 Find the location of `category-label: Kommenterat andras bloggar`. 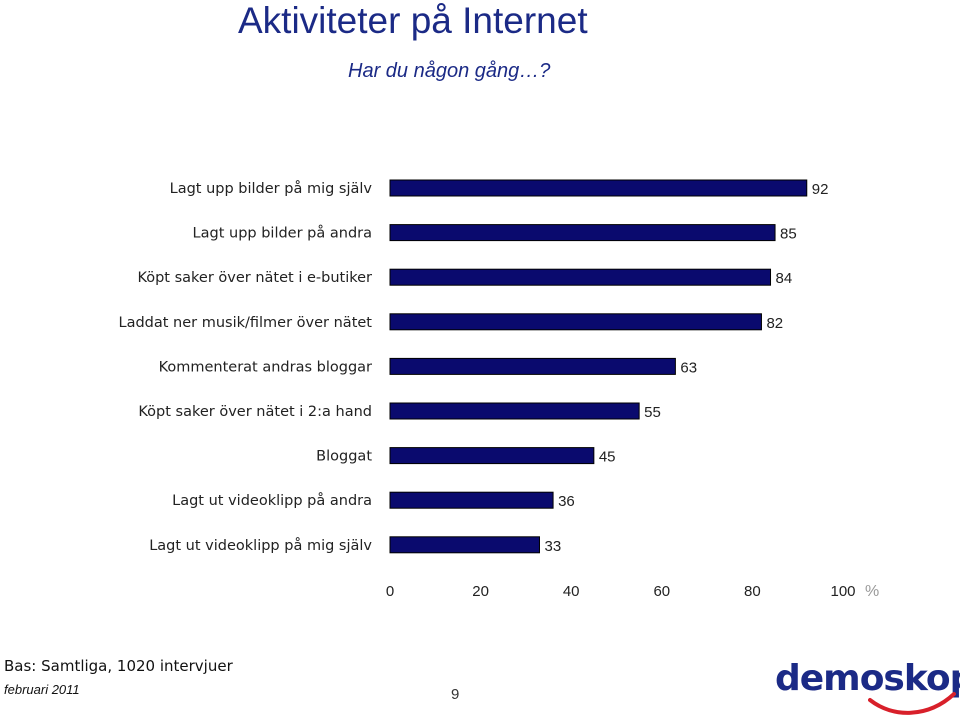

category-label: Kommenterat andras bloggar is located at coordinates (265, 367).